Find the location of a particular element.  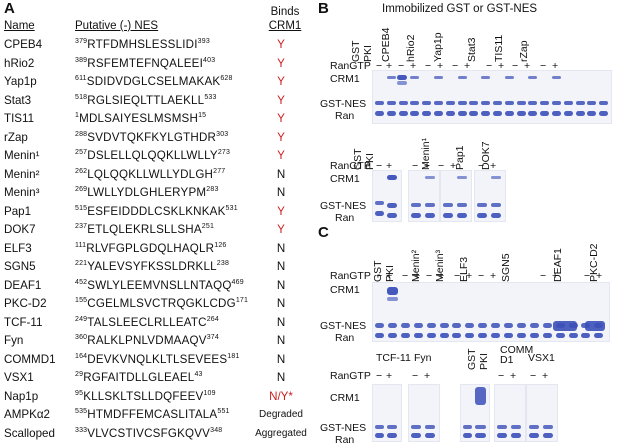

seq-end-position: 15 is located at coordinates (202, 115).